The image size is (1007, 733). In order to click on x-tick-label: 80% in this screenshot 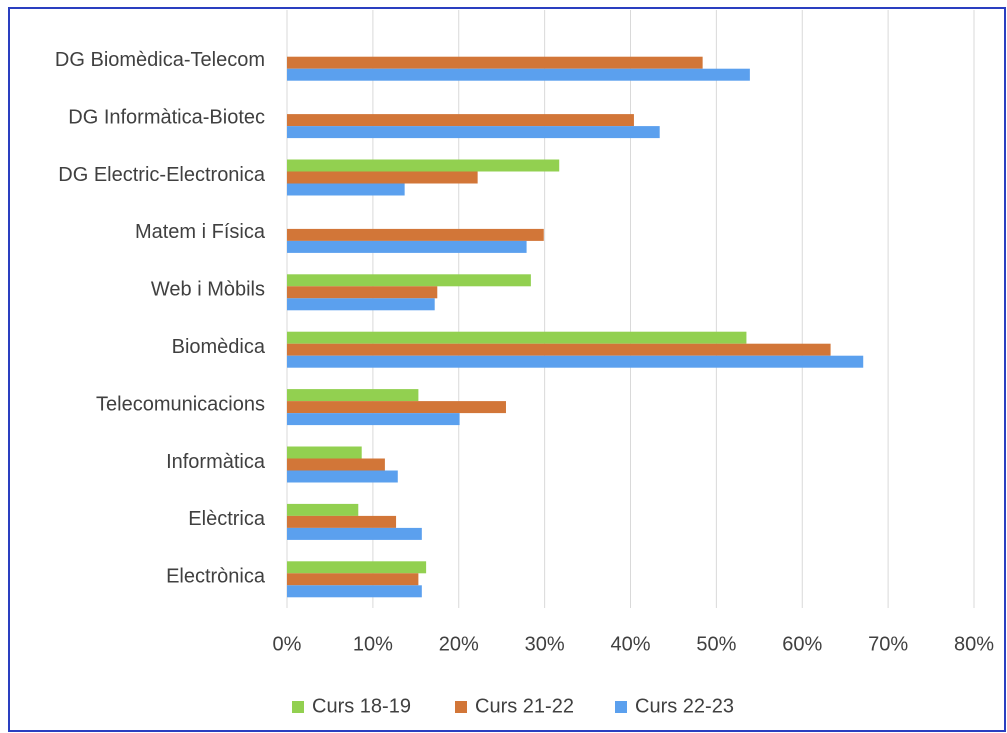, I will do `click(974, 644)`.